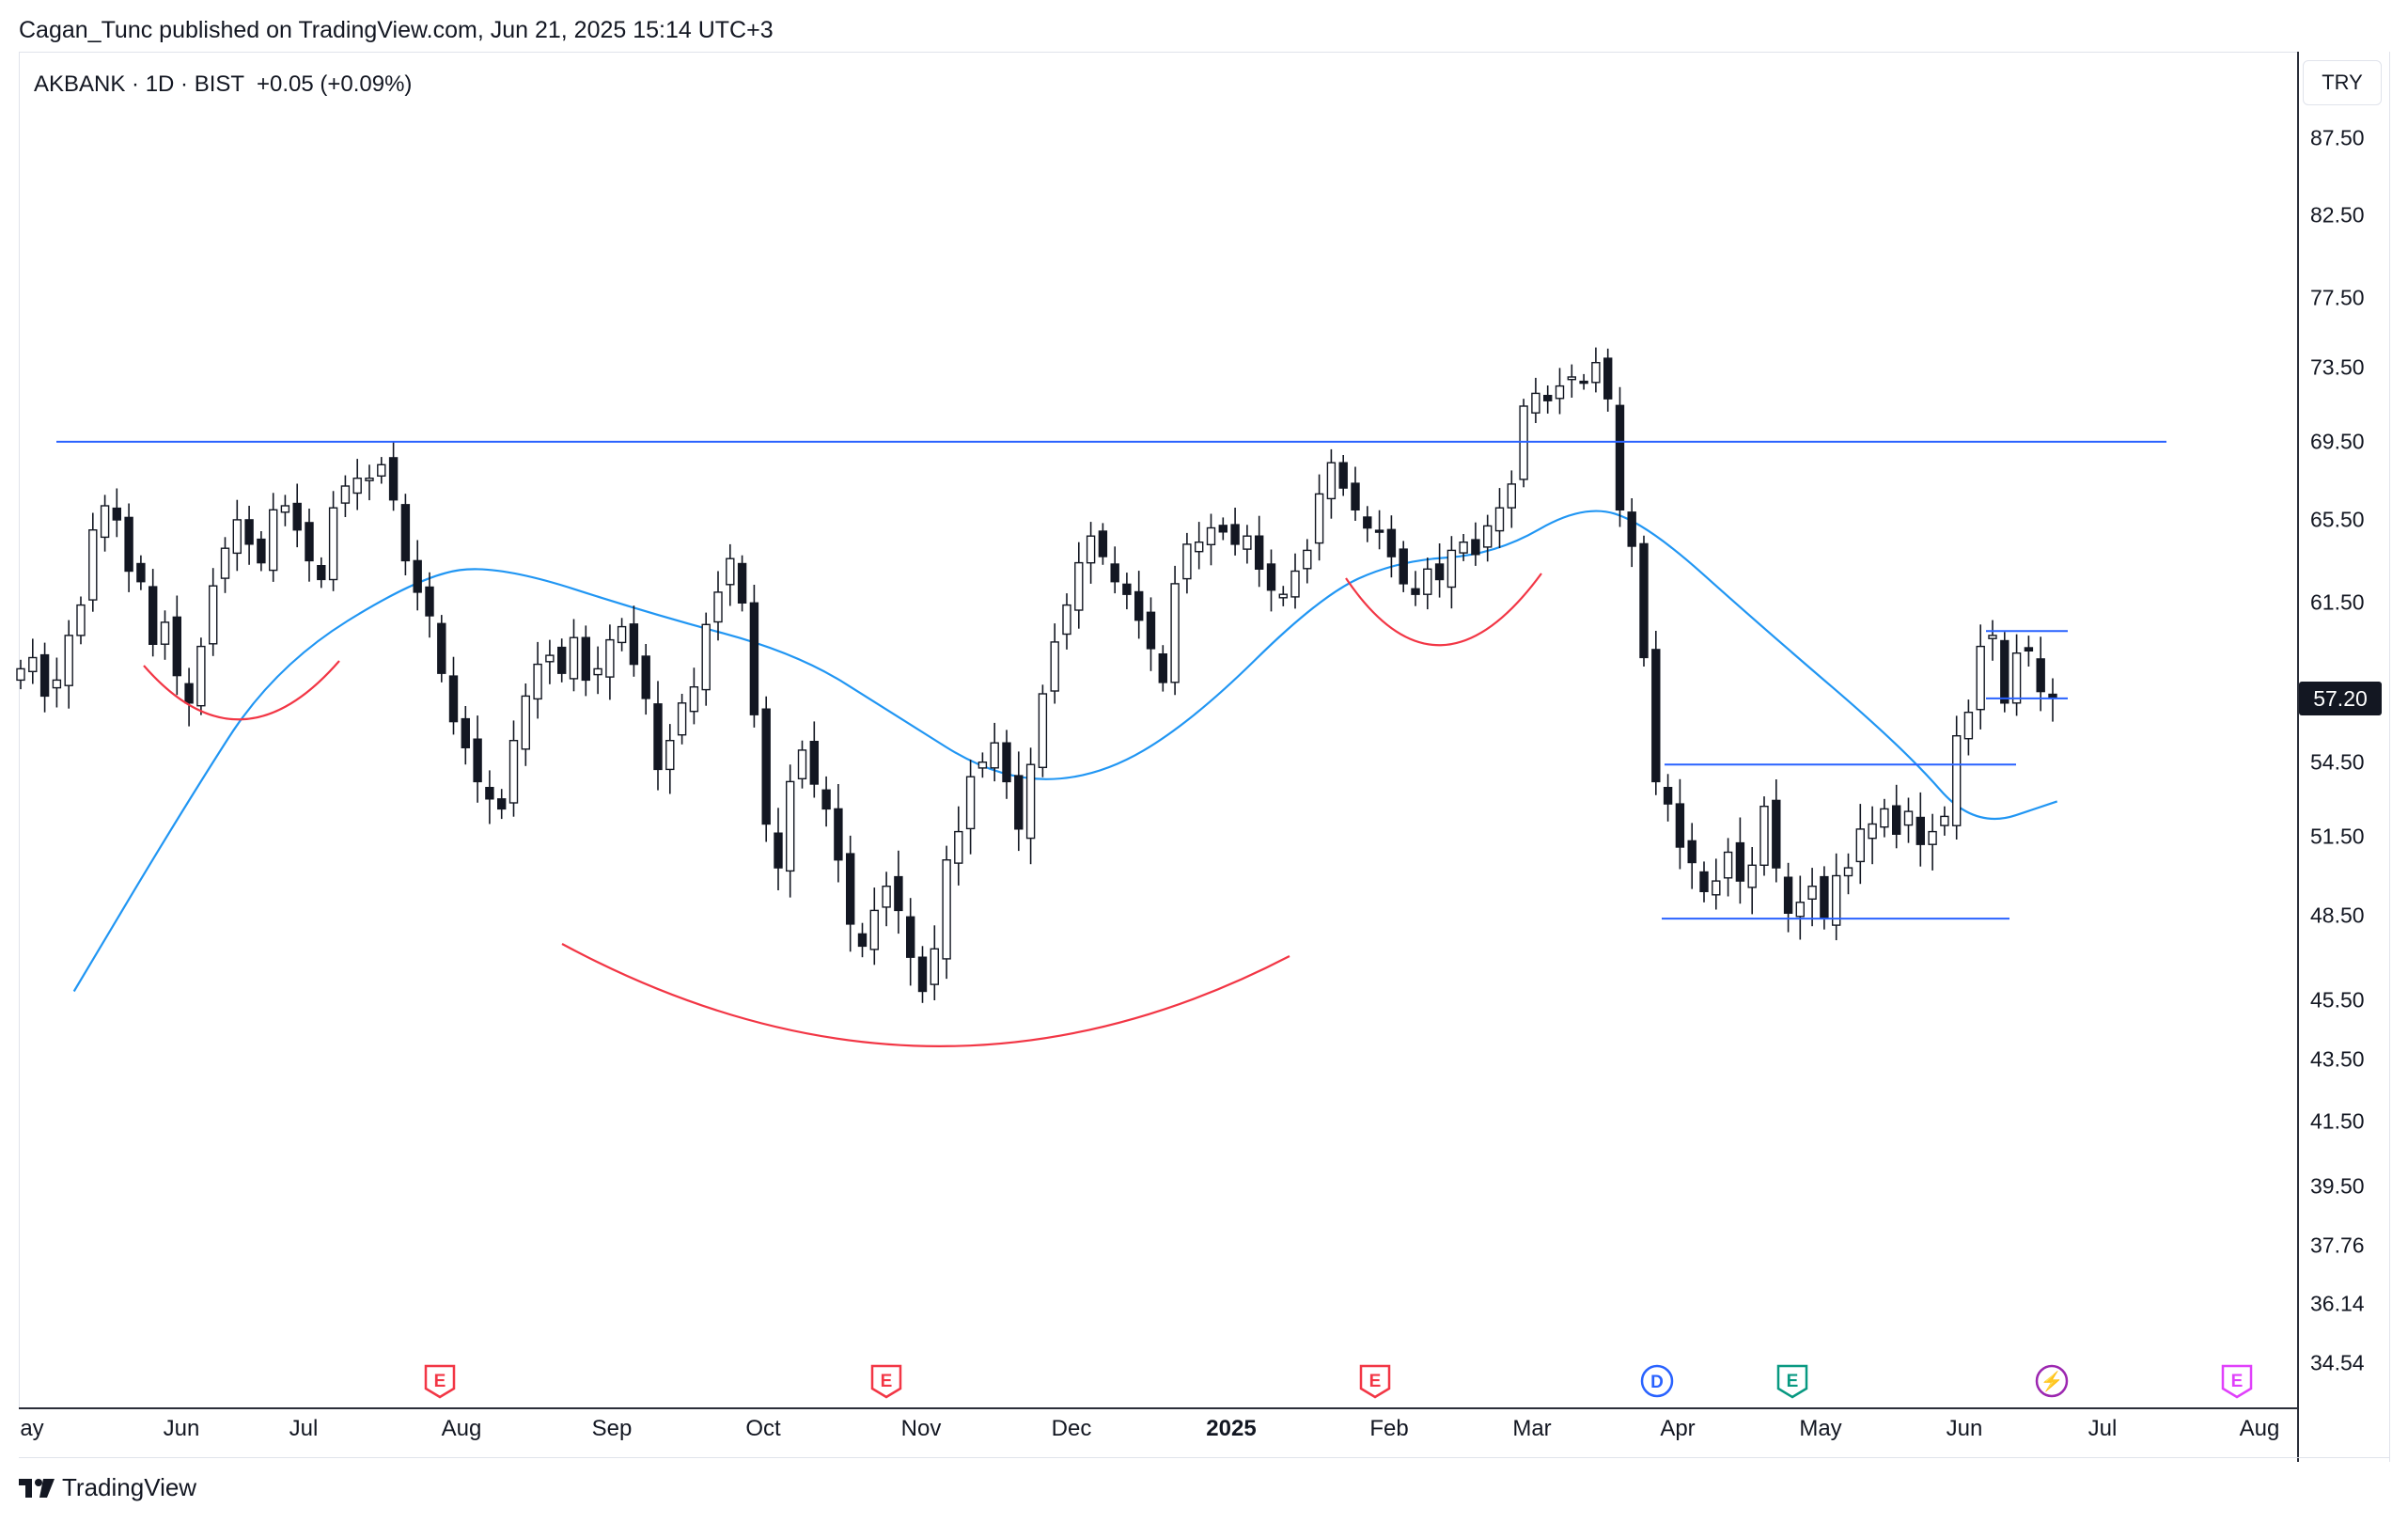 This screenshot has width=2408, height=1523. What do you see at coordinates (2337, 1059) in the screenshot?
I see `price-axis-label: 43.50` at bounding box center [2337, 1059].